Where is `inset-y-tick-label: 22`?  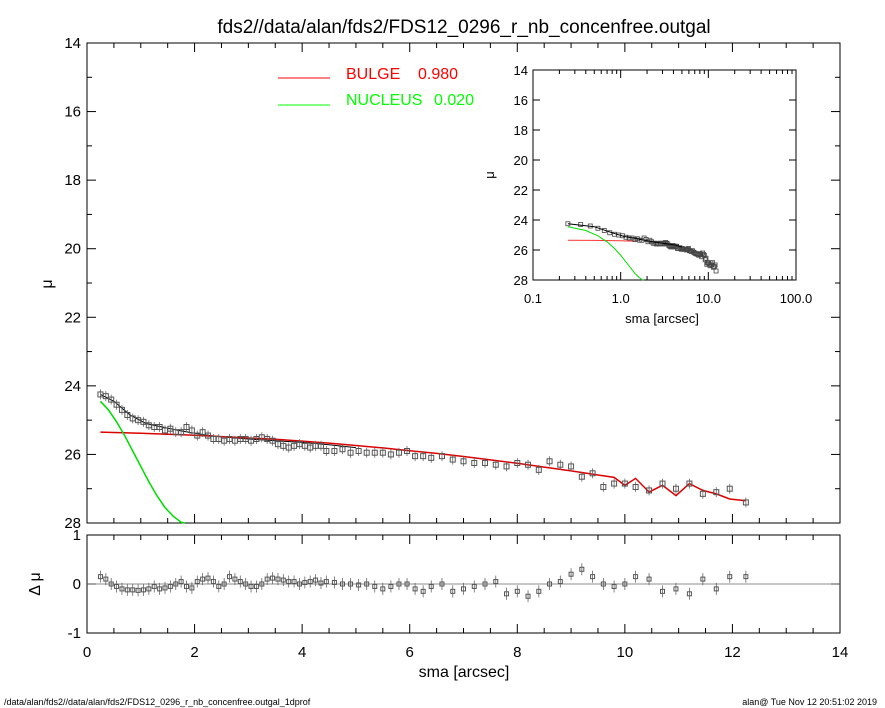 inset-y-tick-label: 22 is located at coordinates (521, 190).